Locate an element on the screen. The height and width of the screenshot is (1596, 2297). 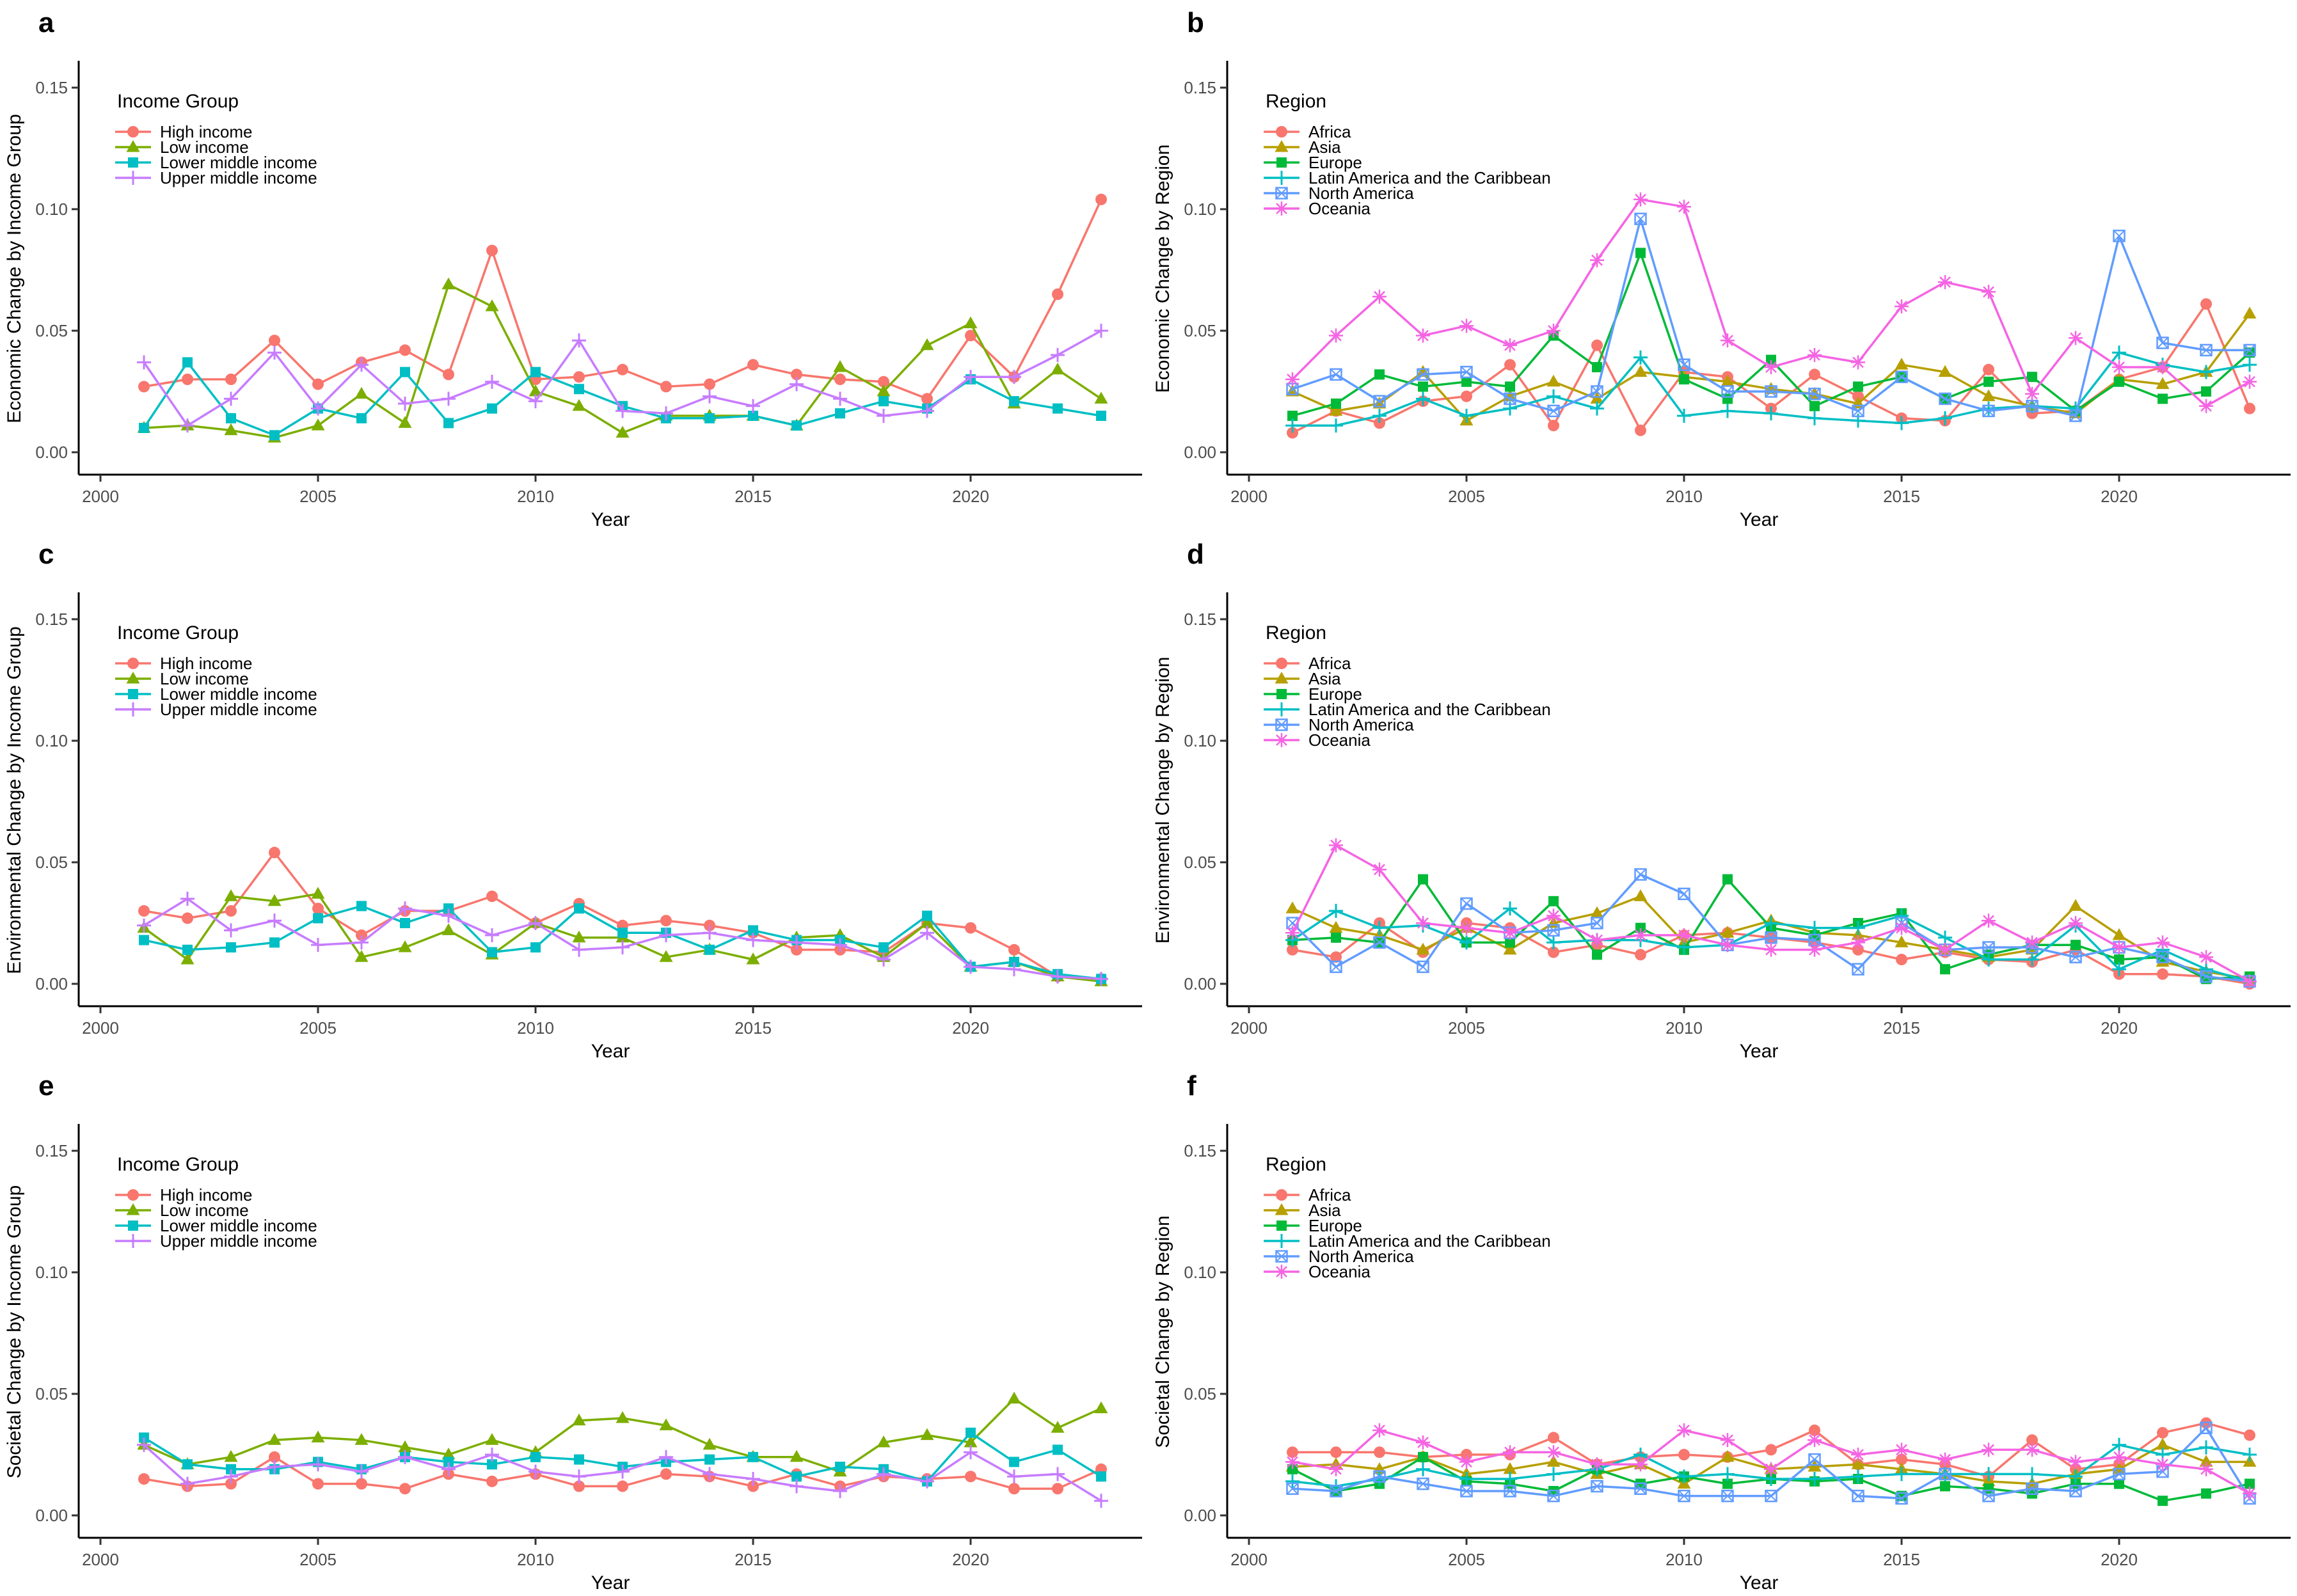
legend-item: Latin America and the Caribbean is located at coordinates (1407, 709).